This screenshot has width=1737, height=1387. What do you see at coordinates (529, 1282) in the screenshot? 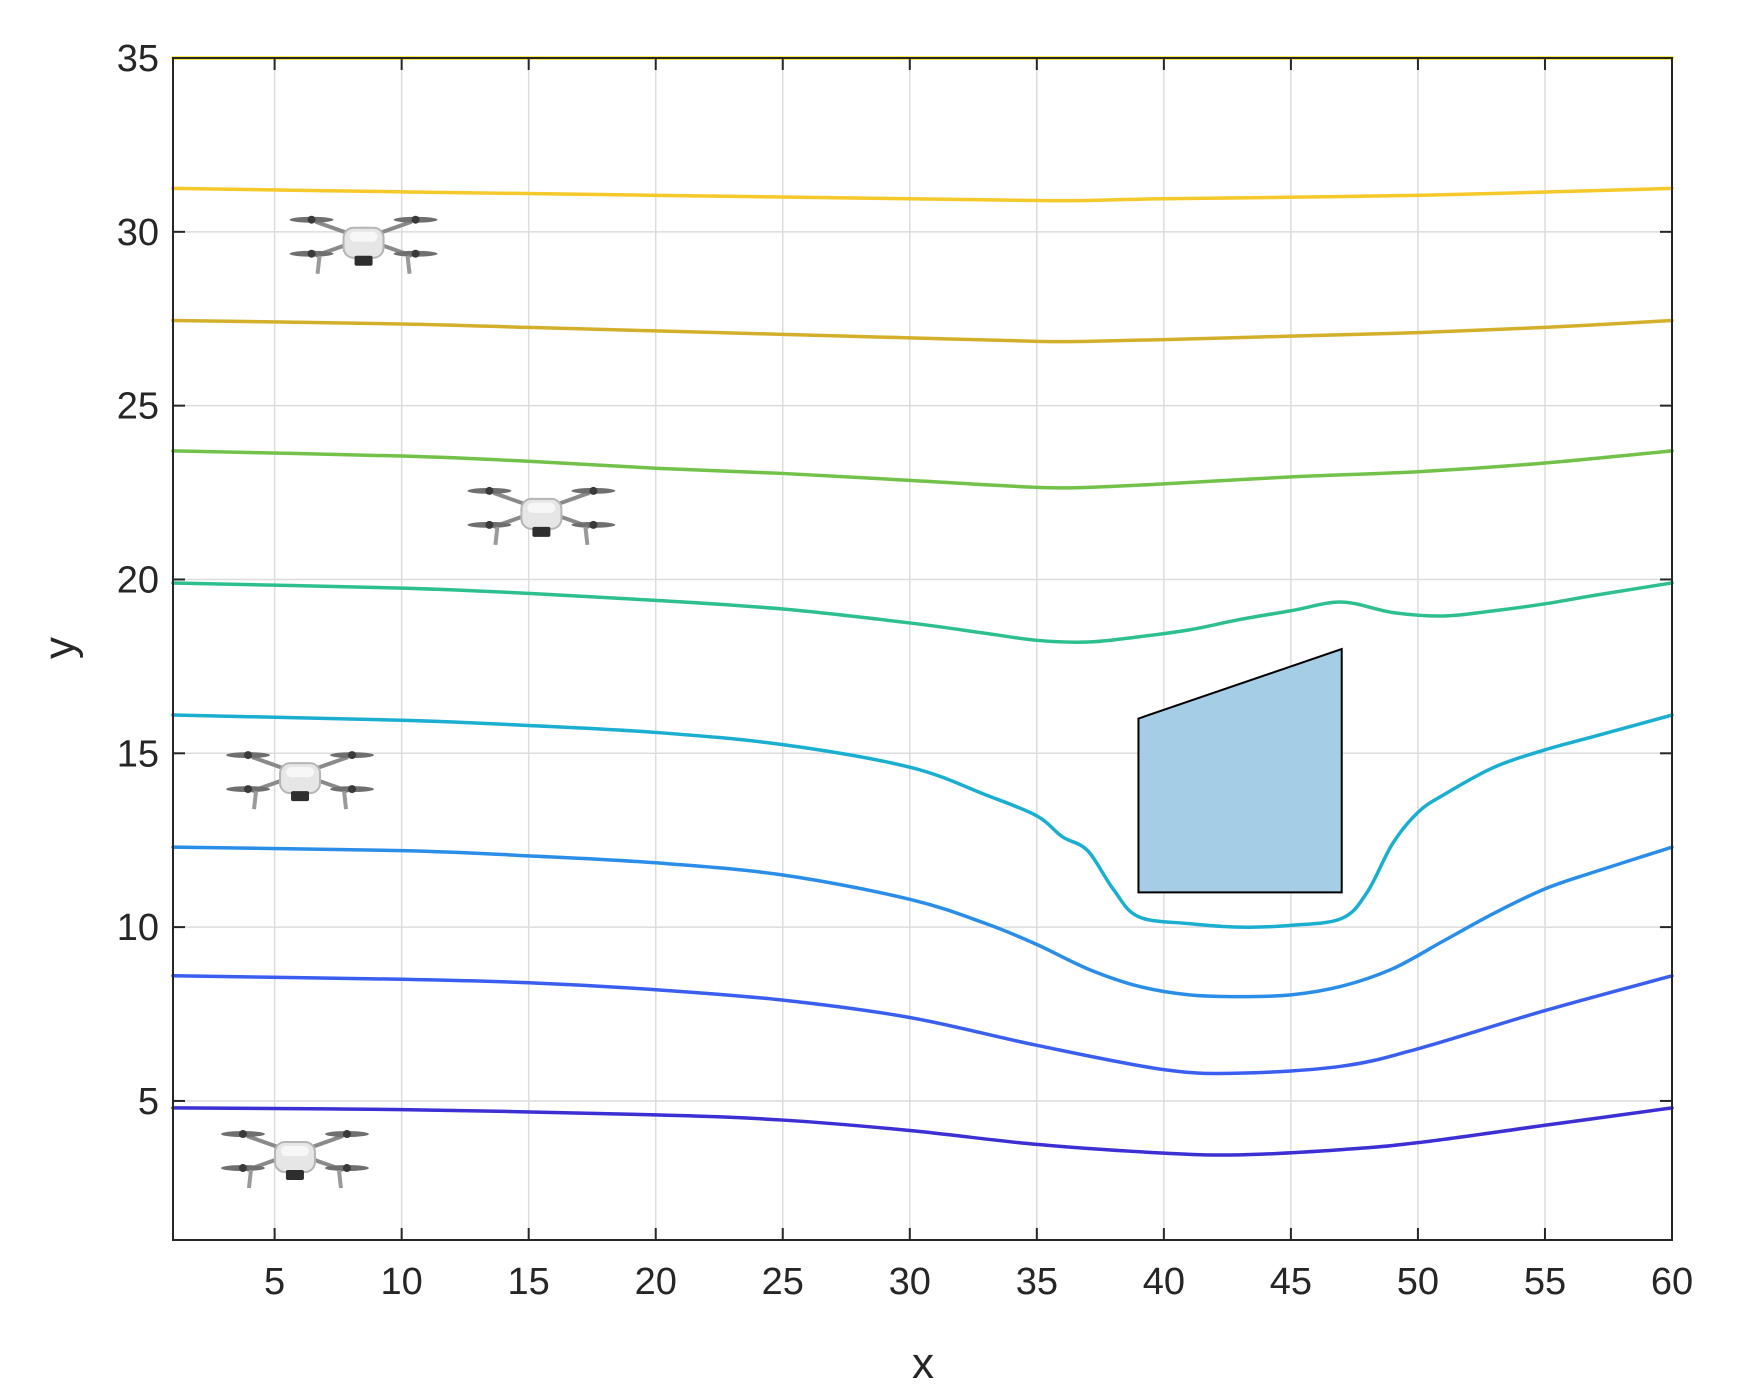
I see `x-tick-label: 15` at bounding box center [529, 1282].